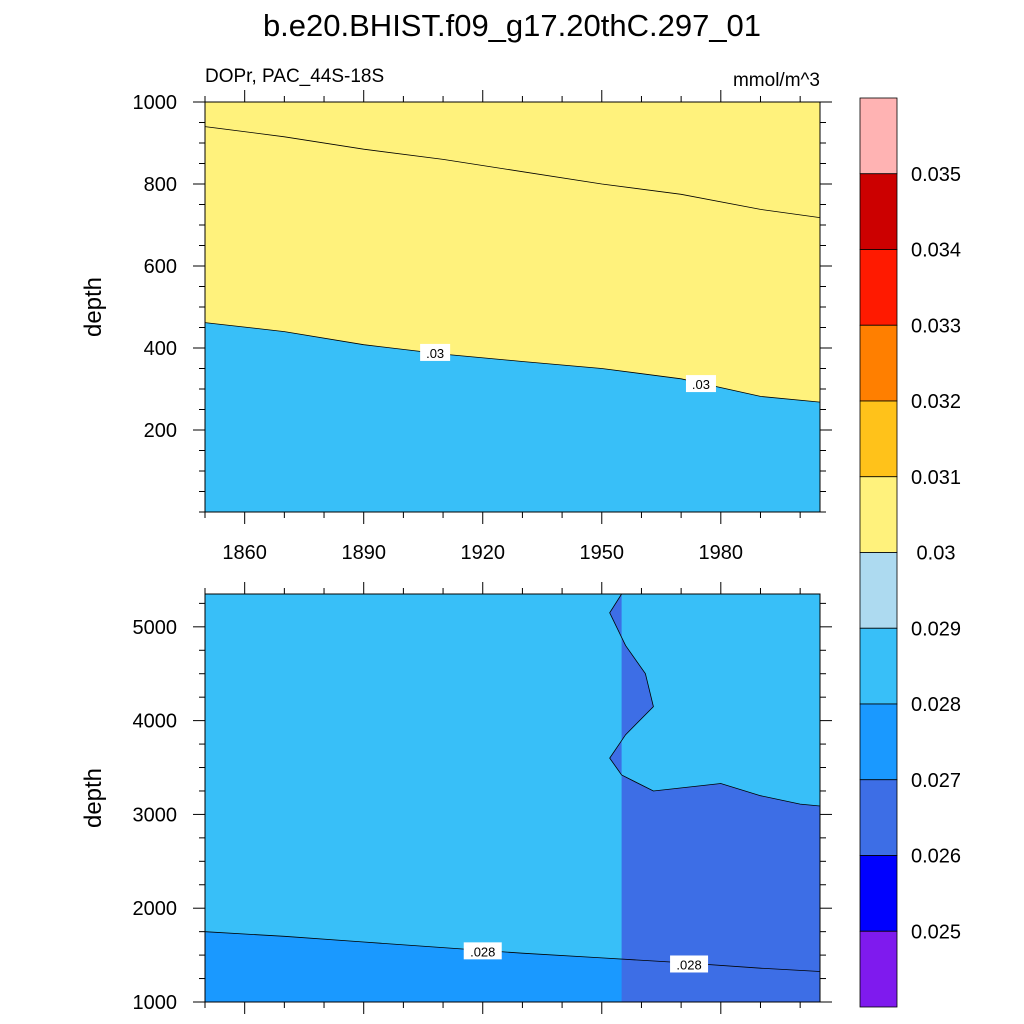 Image resolution: width=1024 pixels, height=1024 pixels. Describe the element at coordinates (512, 172) in the screenshot. I see `contour-line-0.029` at that location.